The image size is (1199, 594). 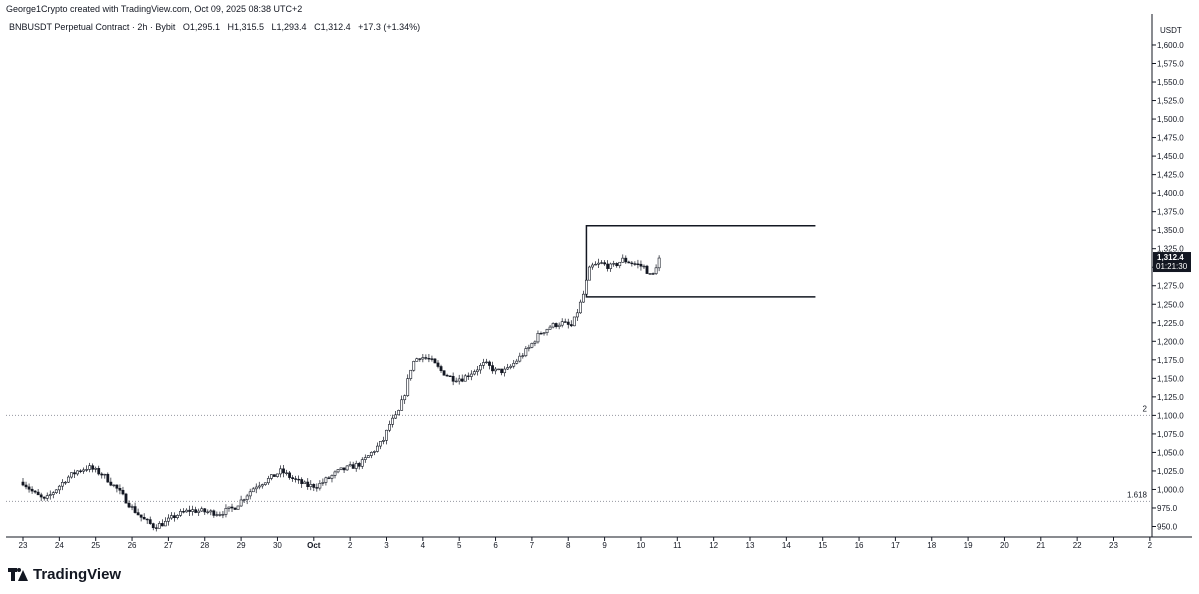 What do you see at coordinates (64, 574) in the screenshot?
I see `tradingview-logo: TradingView` at bounding box center [64, 574].